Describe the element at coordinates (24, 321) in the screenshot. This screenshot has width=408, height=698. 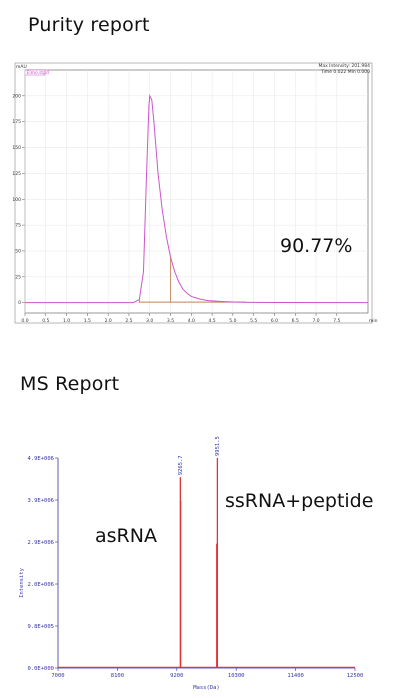
I see `x-tick-label: 0.0` at that location.